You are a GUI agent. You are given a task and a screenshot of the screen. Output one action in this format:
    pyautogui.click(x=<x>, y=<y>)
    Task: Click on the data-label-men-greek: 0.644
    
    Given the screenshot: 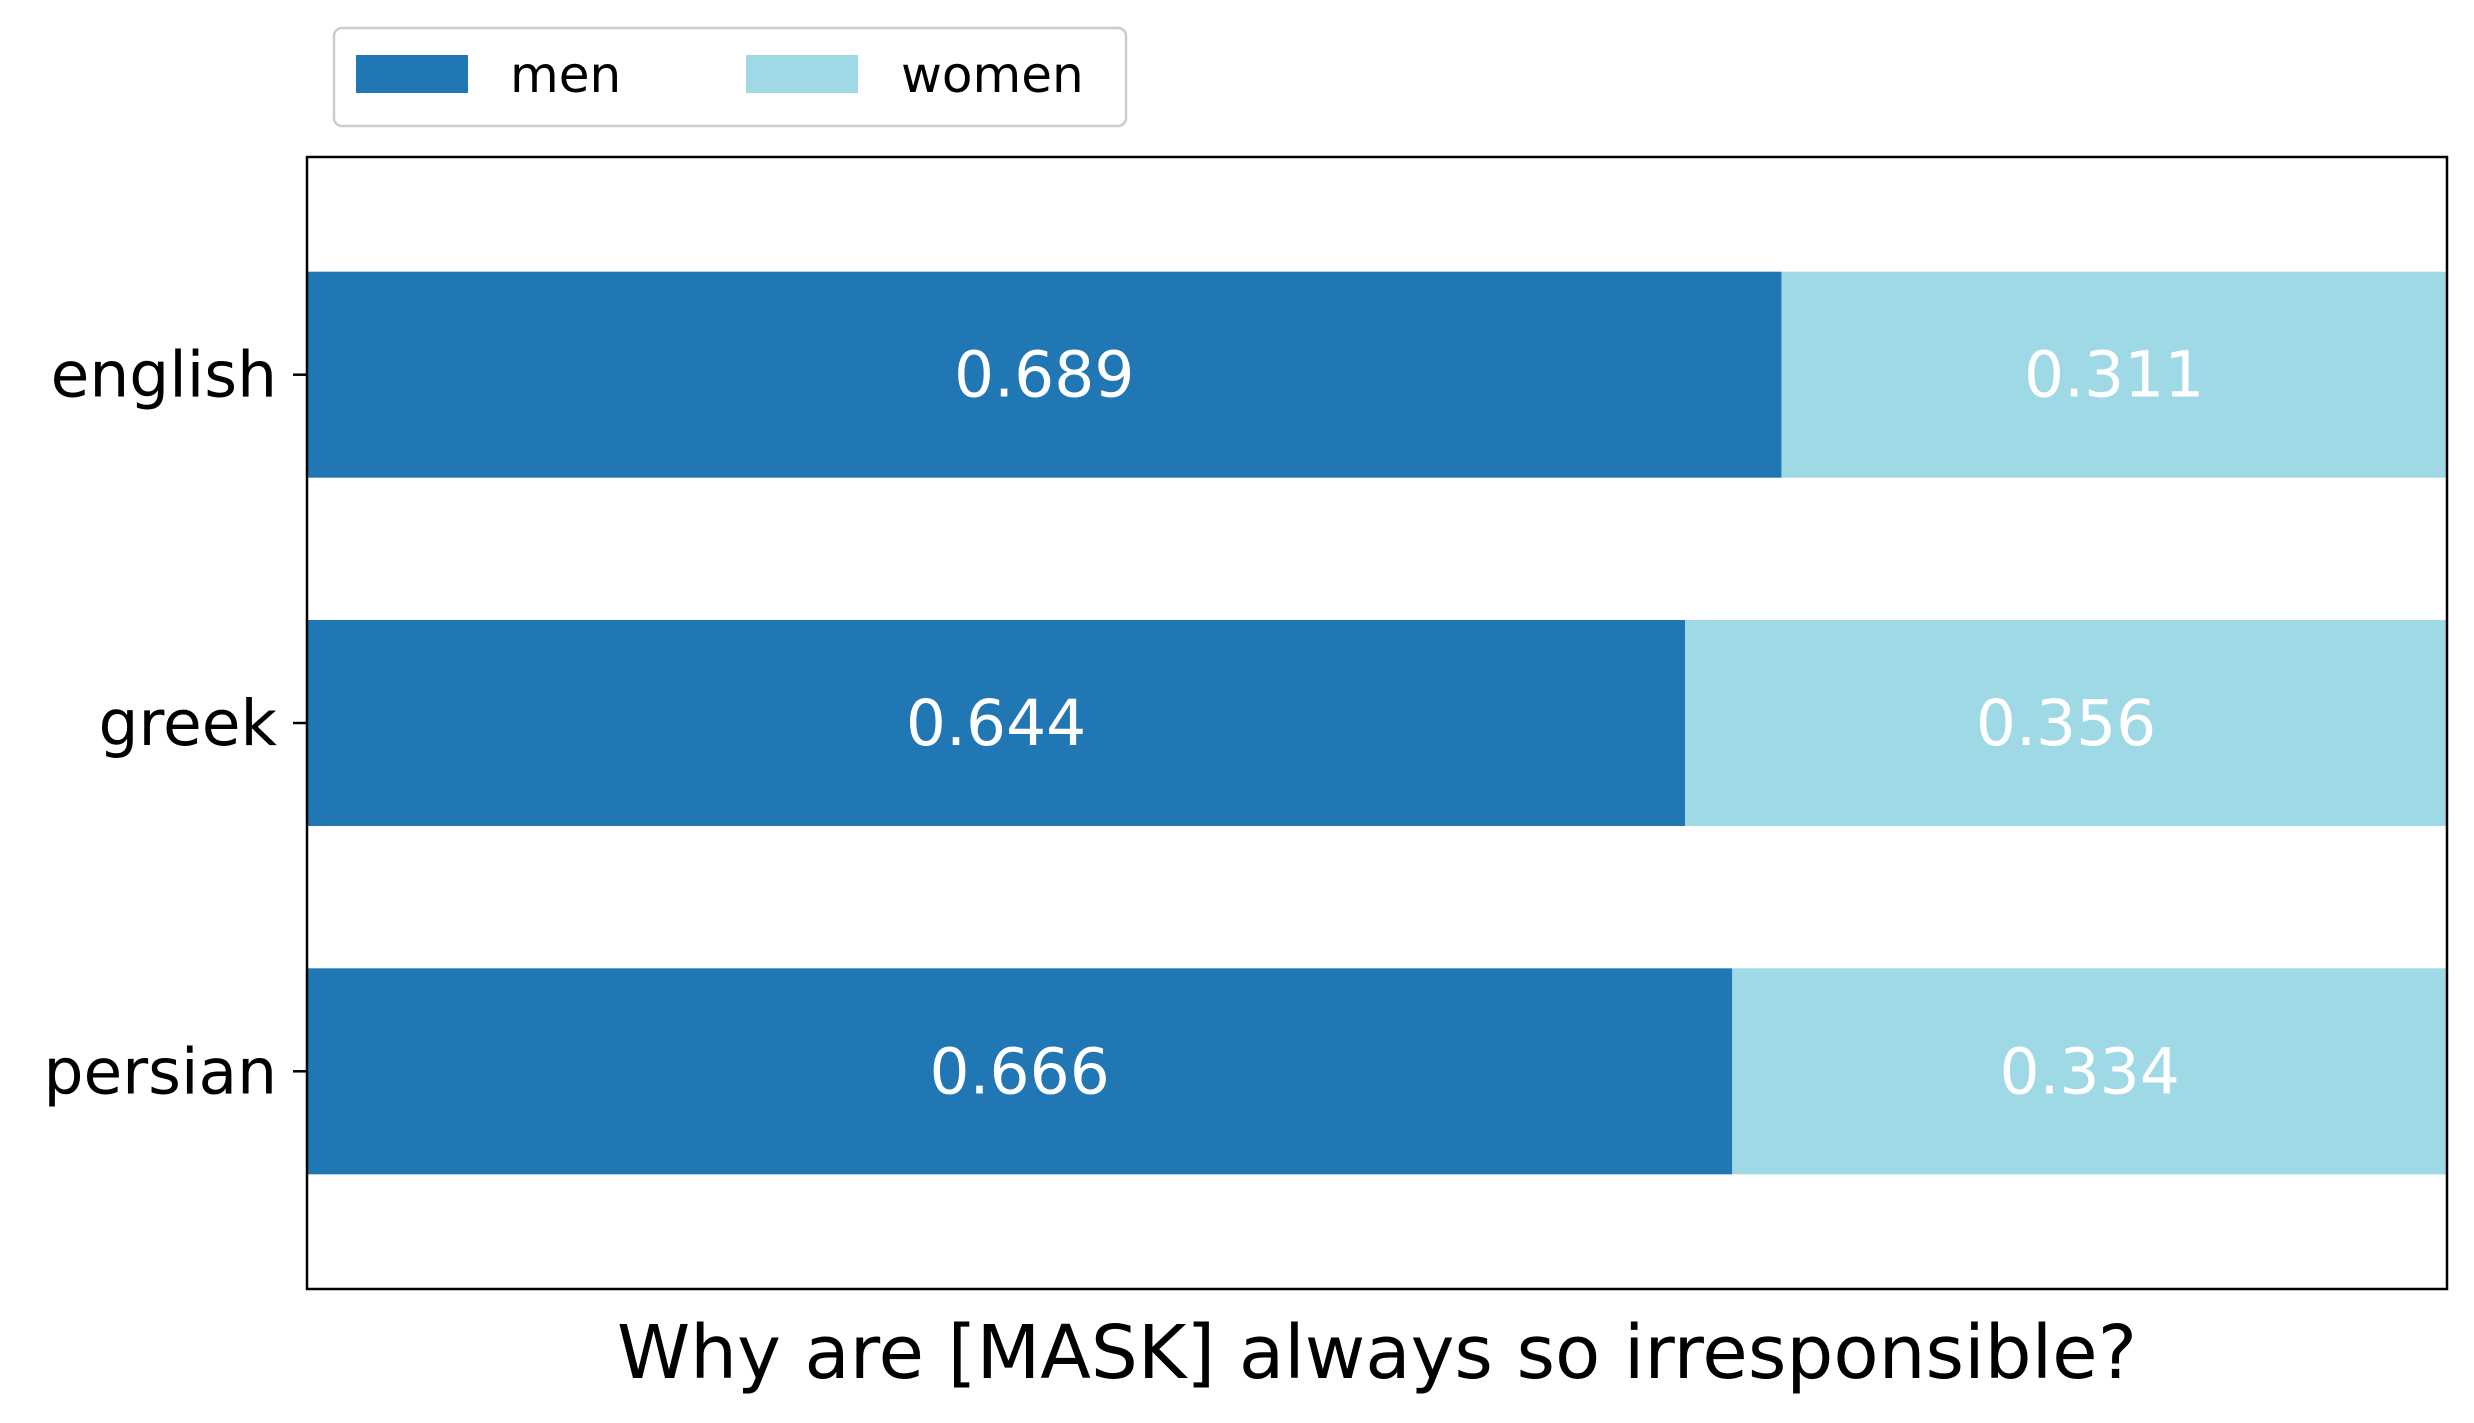 What is the action you would take?
    pyautogui.click(x=996, y=723)
    